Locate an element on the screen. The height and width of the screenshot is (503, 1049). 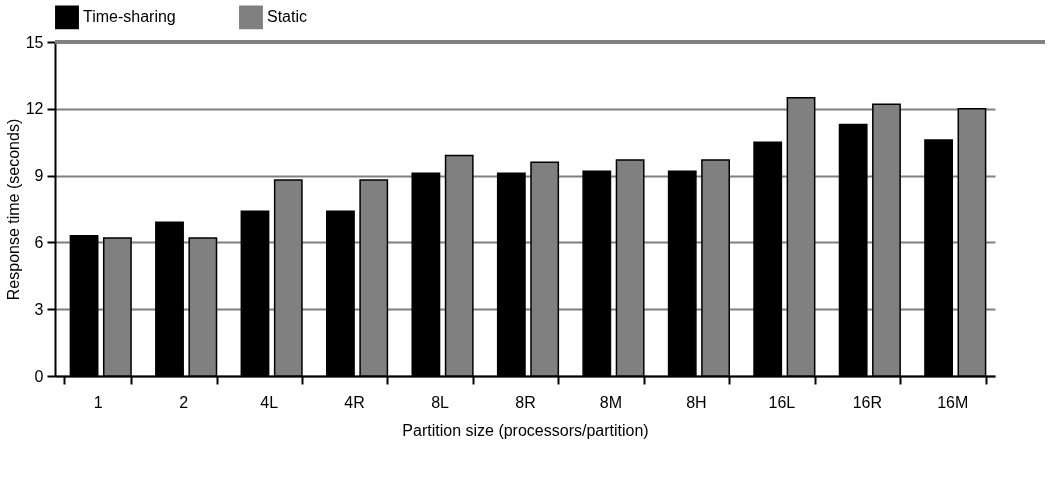
x-tick-label: 16L is located at coordinates (782, 402).